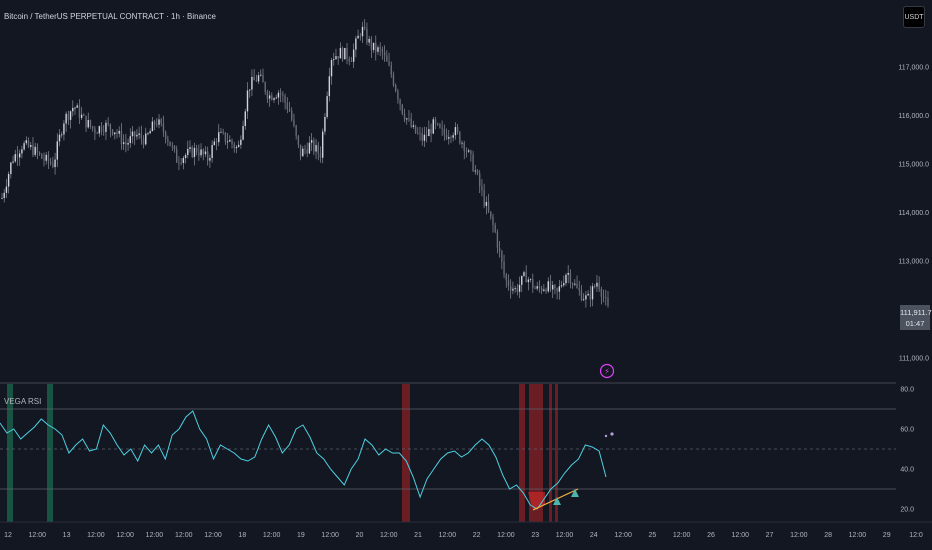 This screenshot has height=550, width=932. Describe the element at coordinates (8, 535) in the screenshot. I see `time-tick-label: 12` at that location.